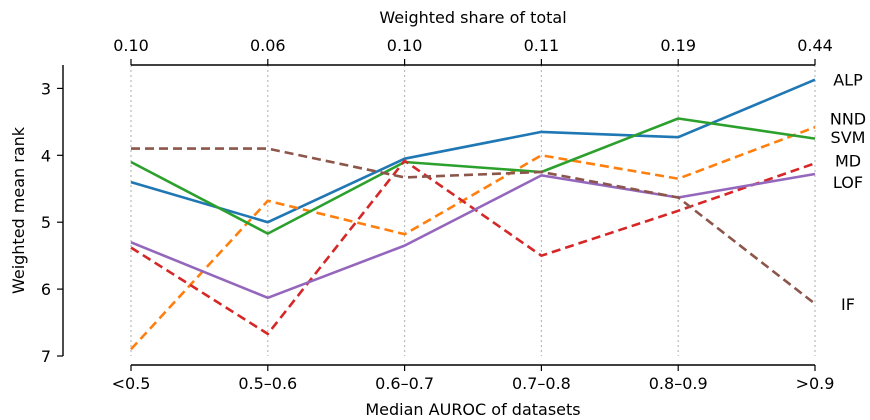 The height and width of the screenshot is (420, 870). What do you see at coordinates (848, 161) in the screenshot?
I see `series-label-md: MD` at bounding box center [848, 161].